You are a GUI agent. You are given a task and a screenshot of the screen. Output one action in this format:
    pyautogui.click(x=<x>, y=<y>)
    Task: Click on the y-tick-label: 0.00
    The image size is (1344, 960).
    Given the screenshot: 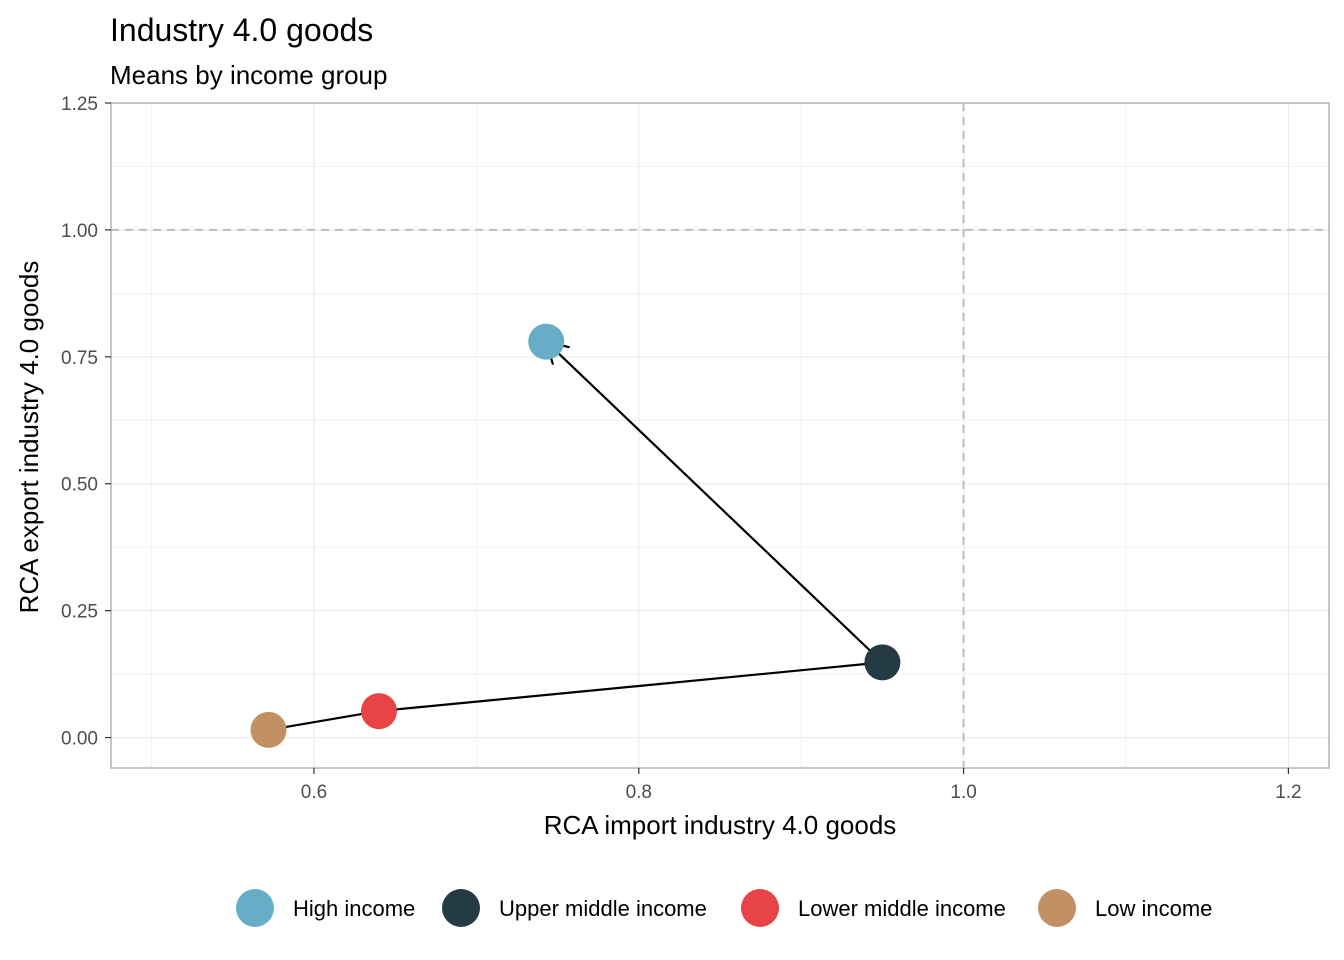 What is the action you would take?
    pyautogui.click(x=79, y=739)
    